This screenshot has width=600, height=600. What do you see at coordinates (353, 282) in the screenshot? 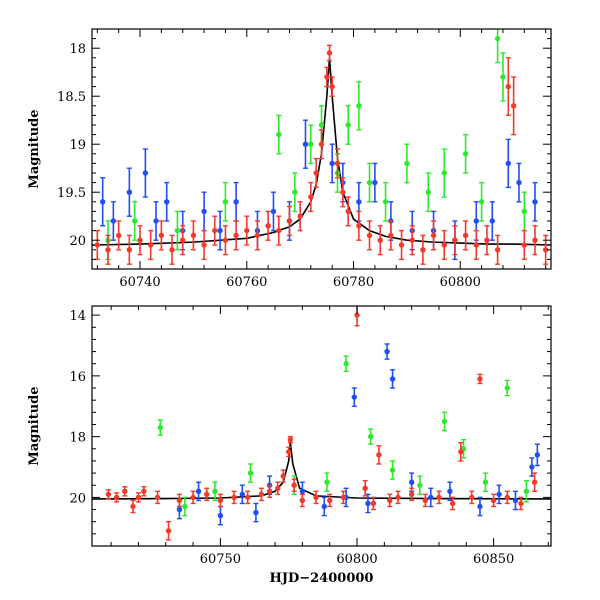
I see `x-tick-label: 60780` at bounding box center [353, 282].